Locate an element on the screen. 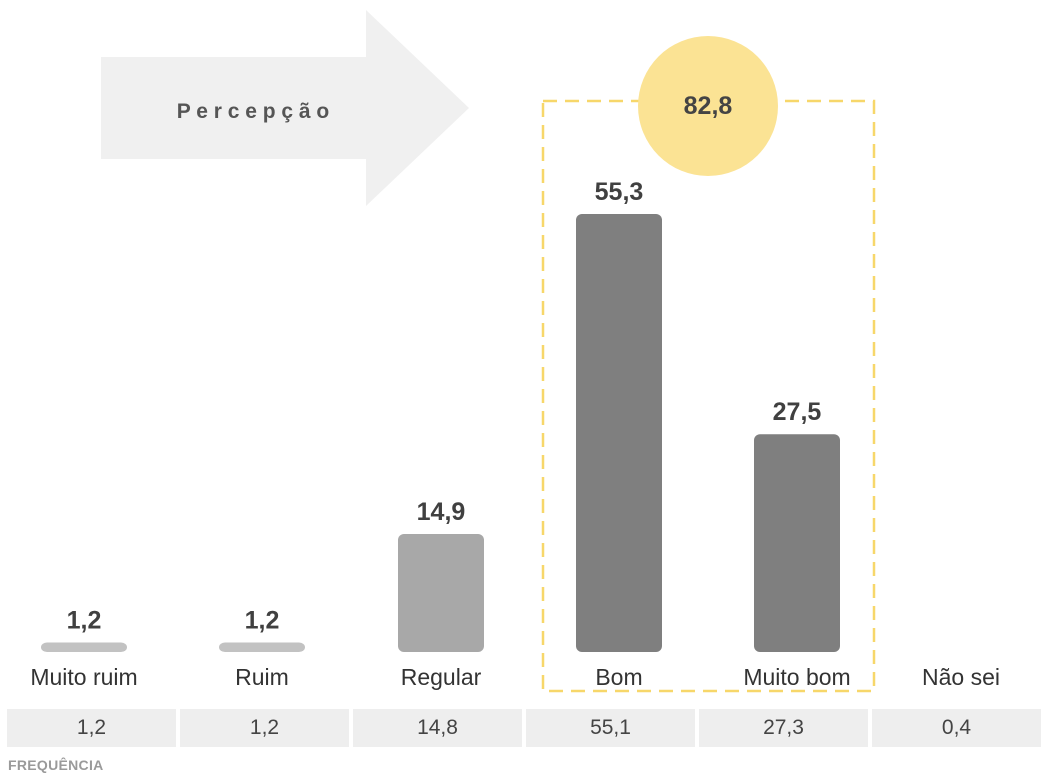 The image size is (1041, 775). frequency-label: FREQUÊNCIA is located at coordinates (56, 765).